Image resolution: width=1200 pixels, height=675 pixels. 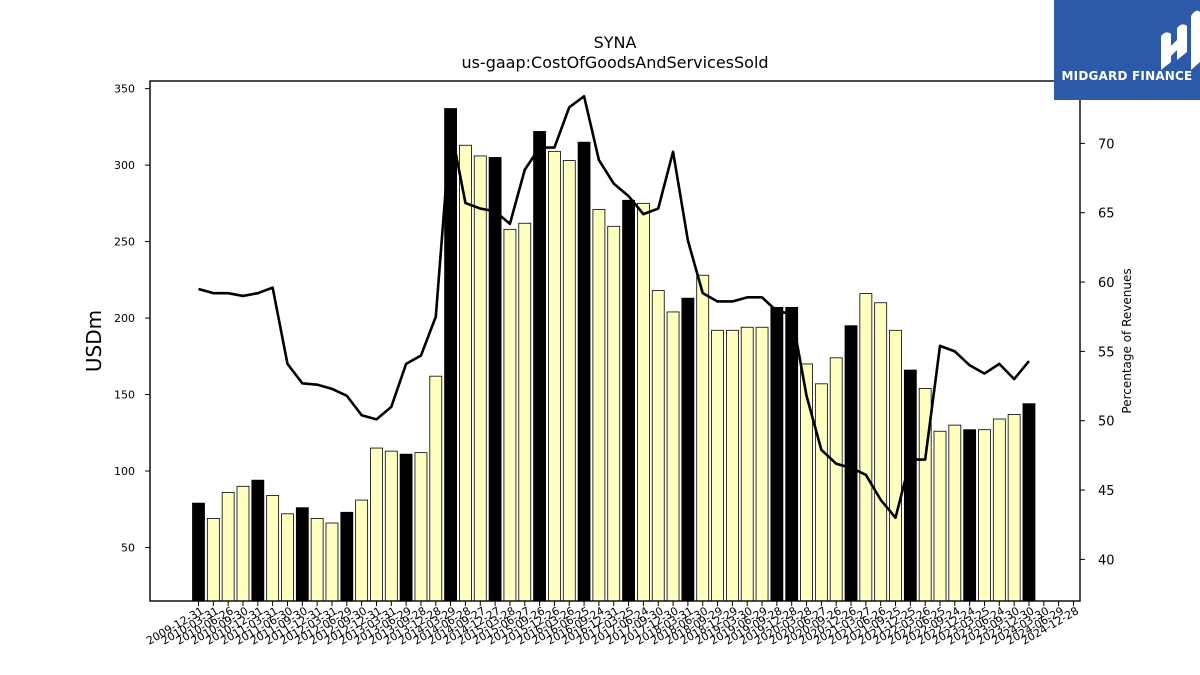 I want to click on y-tick-label: 150, so click(x=124, y=395).